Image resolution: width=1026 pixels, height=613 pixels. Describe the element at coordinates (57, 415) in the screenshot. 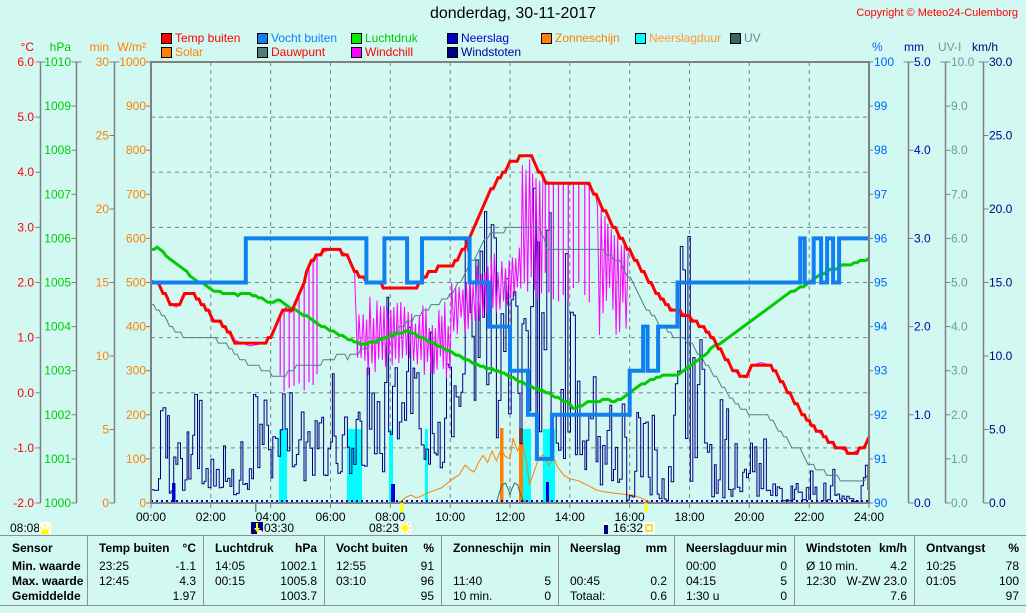

I see `svg-text: 1002` at that location.